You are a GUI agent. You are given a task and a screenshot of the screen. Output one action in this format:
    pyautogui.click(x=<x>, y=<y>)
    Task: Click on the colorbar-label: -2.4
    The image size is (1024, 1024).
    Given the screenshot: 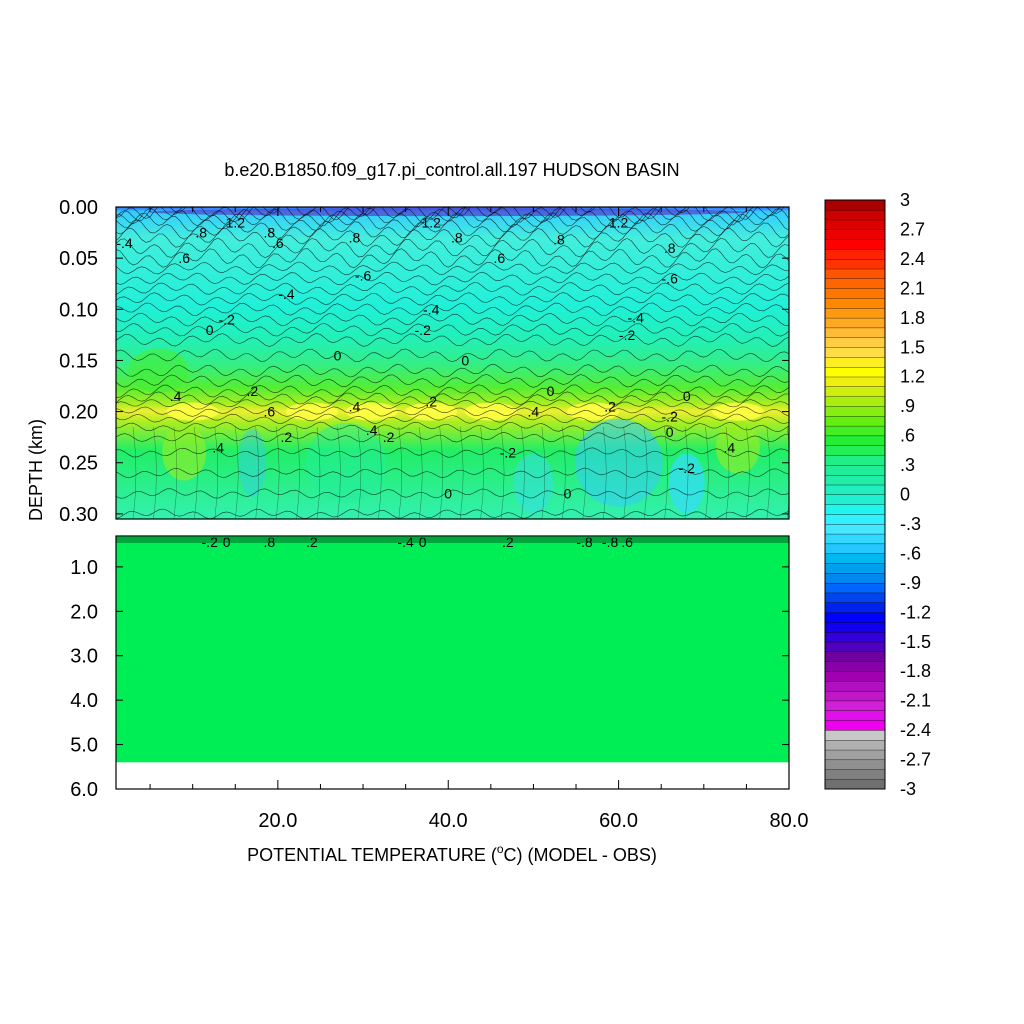 What is the action you would take?
    pyautogui.click(x=915, y=730)
    